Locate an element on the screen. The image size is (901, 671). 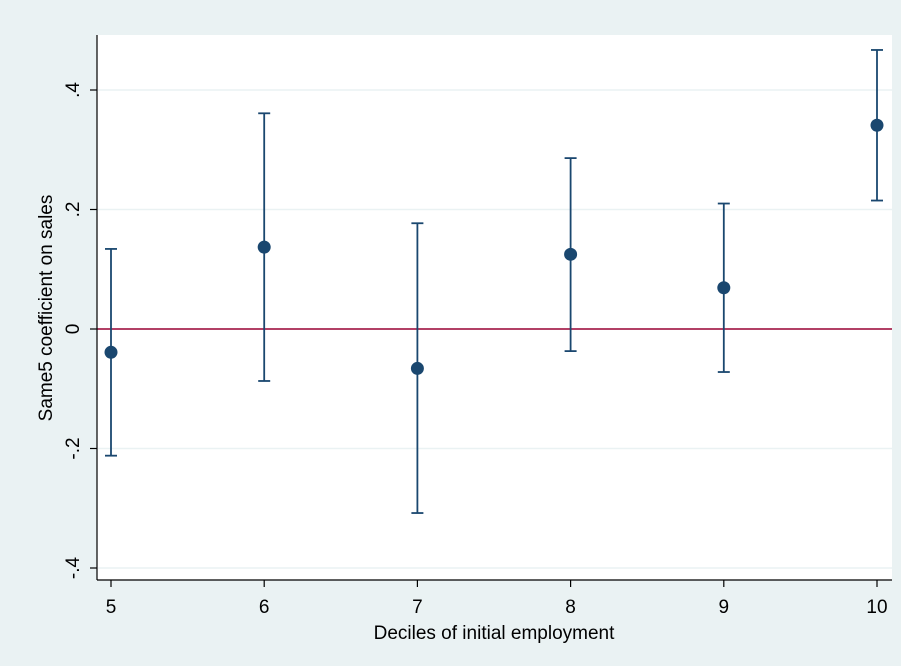
x-tick-label: 5 is located at coordinates (111, 607).